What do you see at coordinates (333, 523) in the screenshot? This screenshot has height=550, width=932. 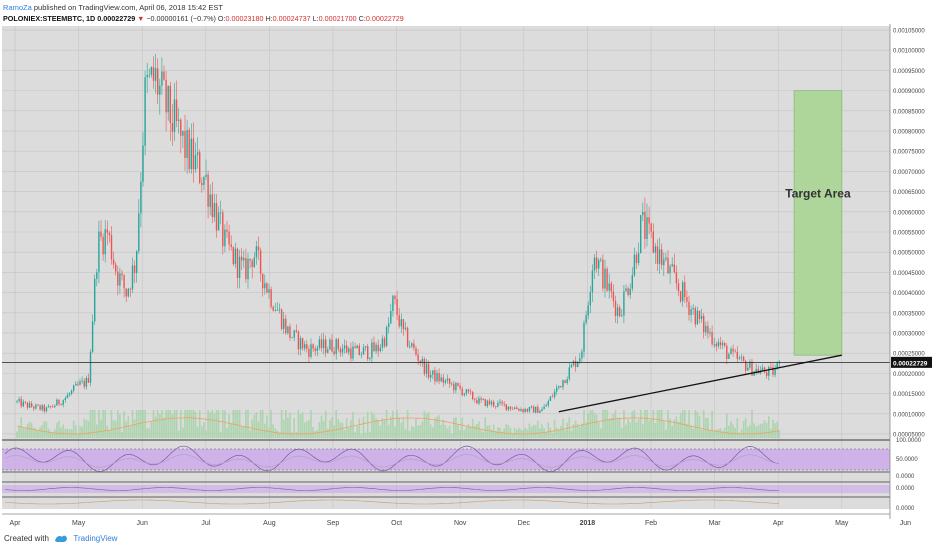 I see `time-tick-label: Sep` at bounding box center [333, 523].